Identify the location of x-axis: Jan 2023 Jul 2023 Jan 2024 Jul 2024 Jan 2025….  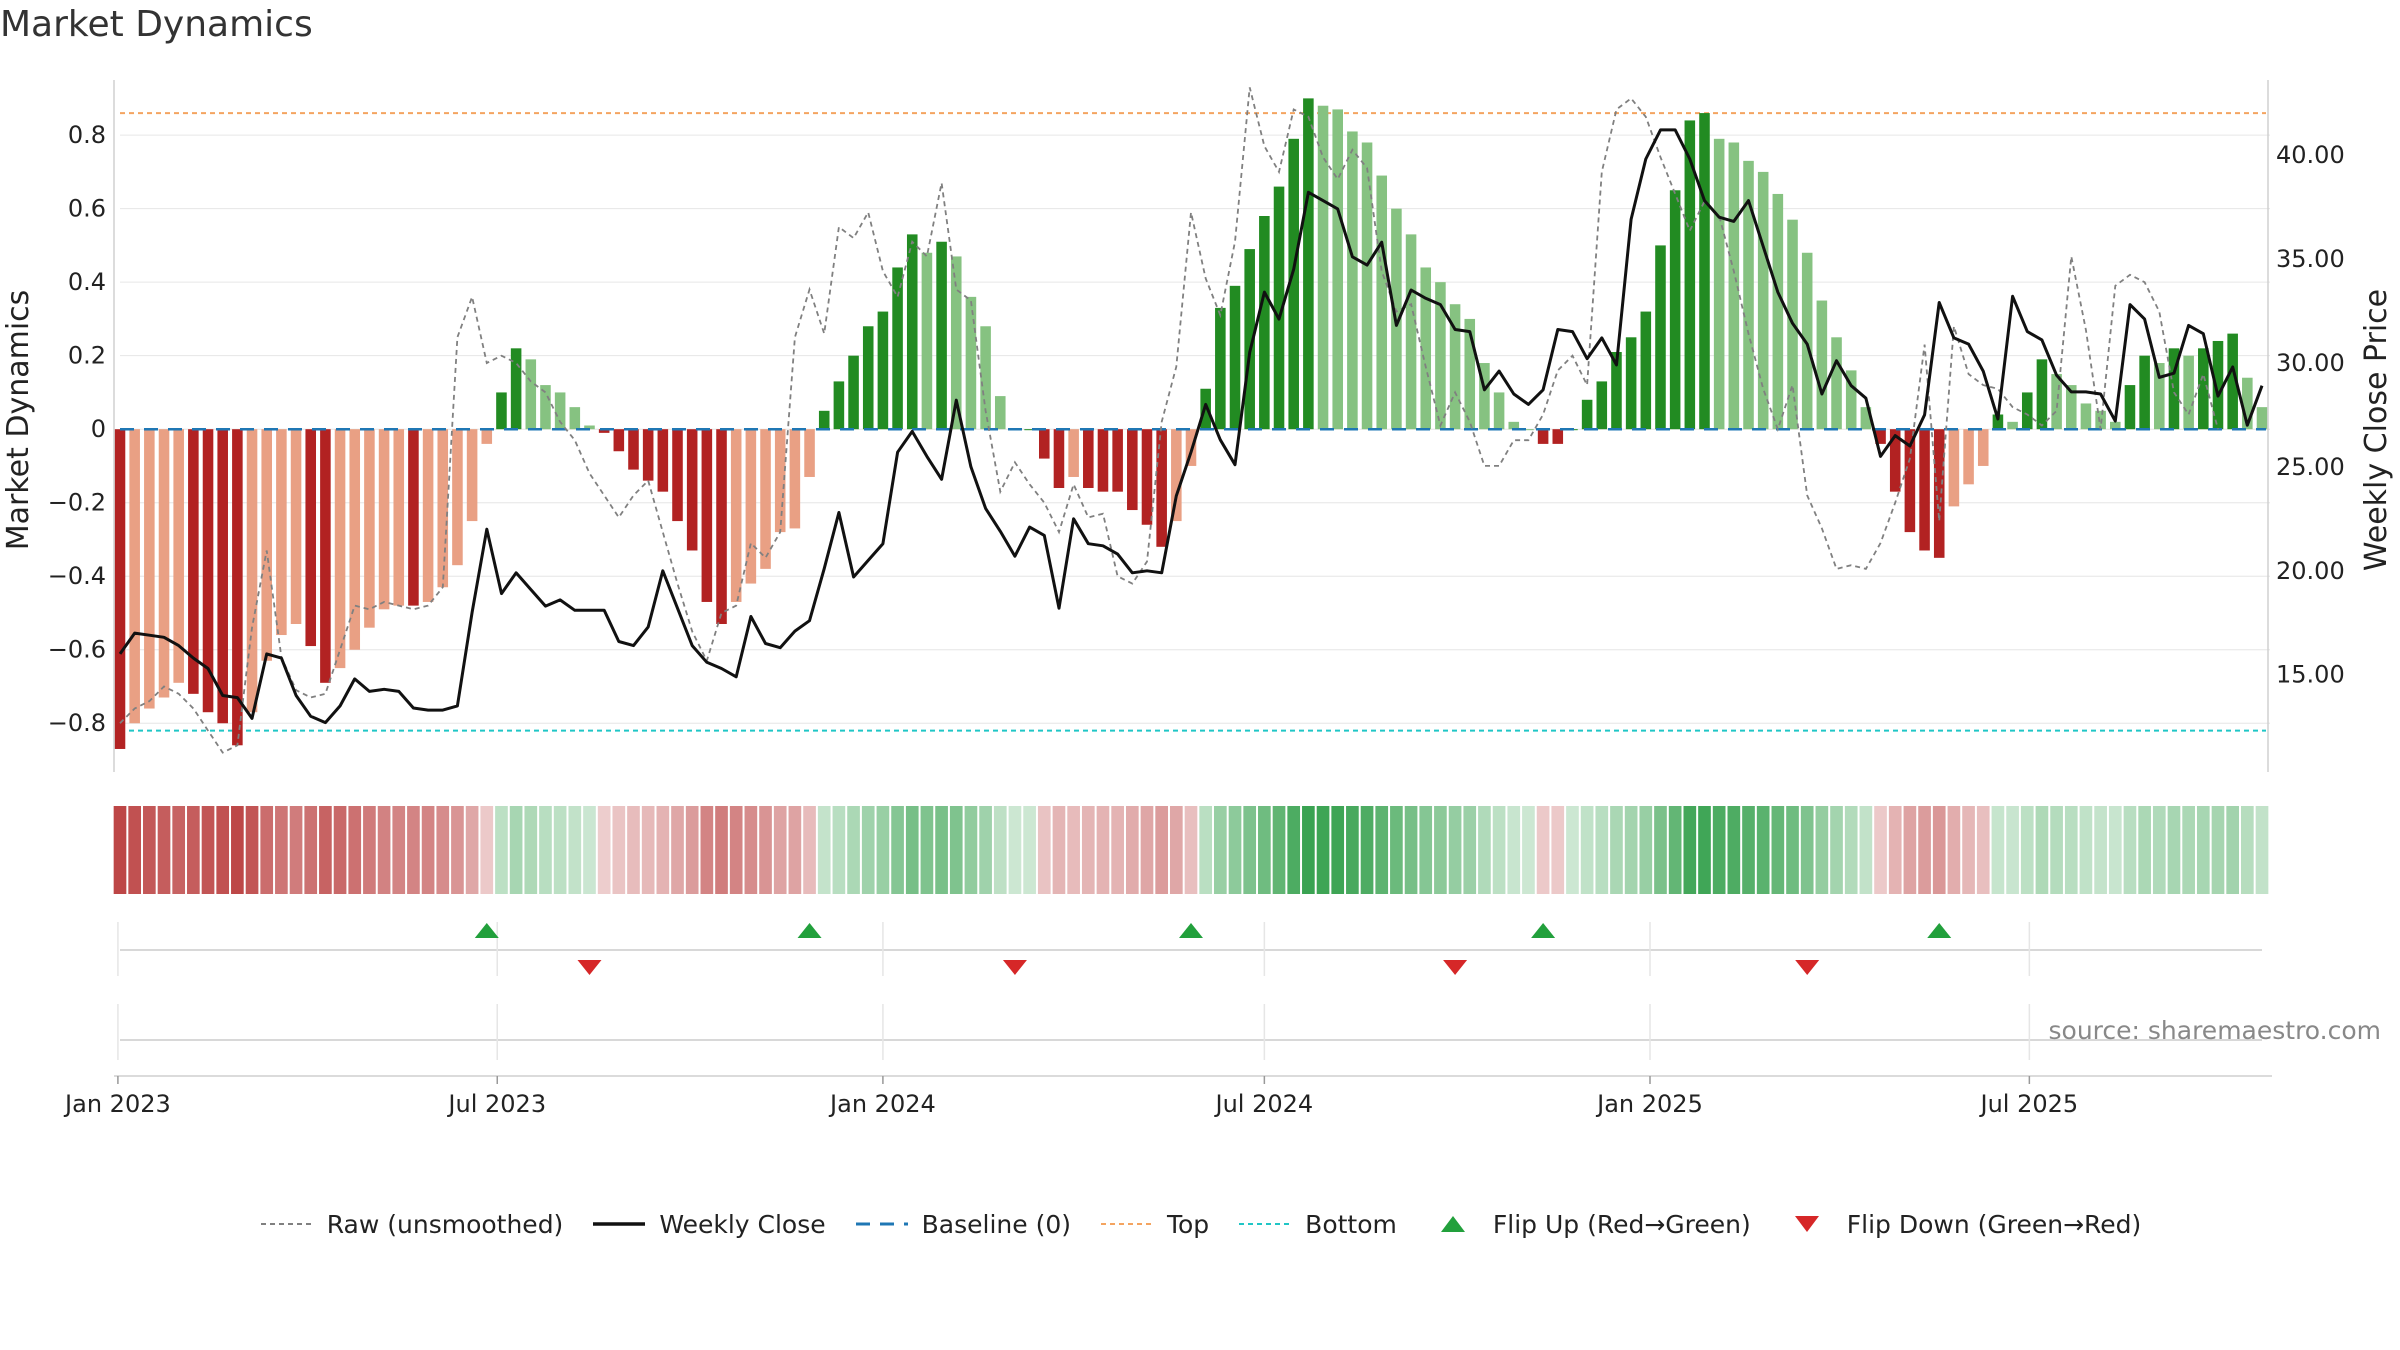
(1167, 1096).